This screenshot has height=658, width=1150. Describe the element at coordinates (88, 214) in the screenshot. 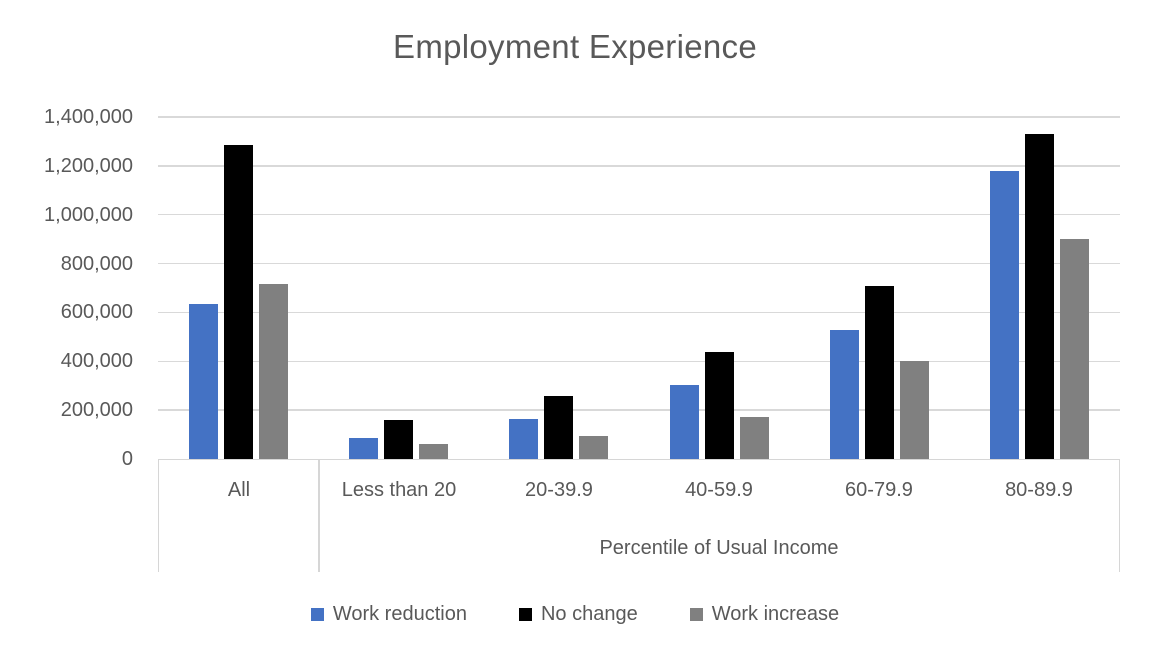

I see `y-tick-label-1-000-000: 1,000,000` at that location.